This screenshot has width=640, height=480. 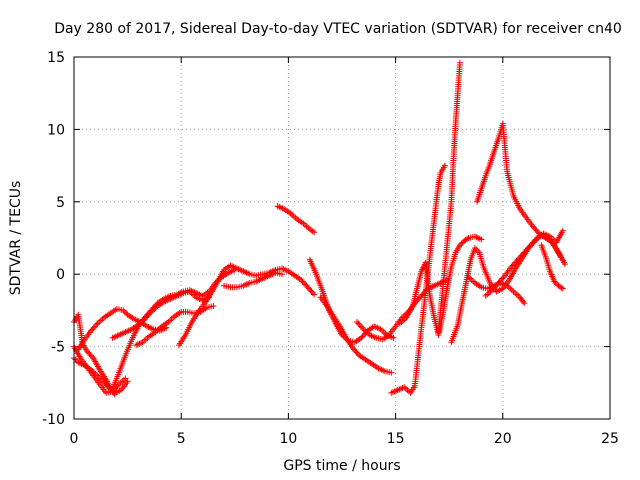 What do you see at coordinates (56, 130) in the screenshot?
I see `y-tick-label: 10` at bounding box center [56, 130].